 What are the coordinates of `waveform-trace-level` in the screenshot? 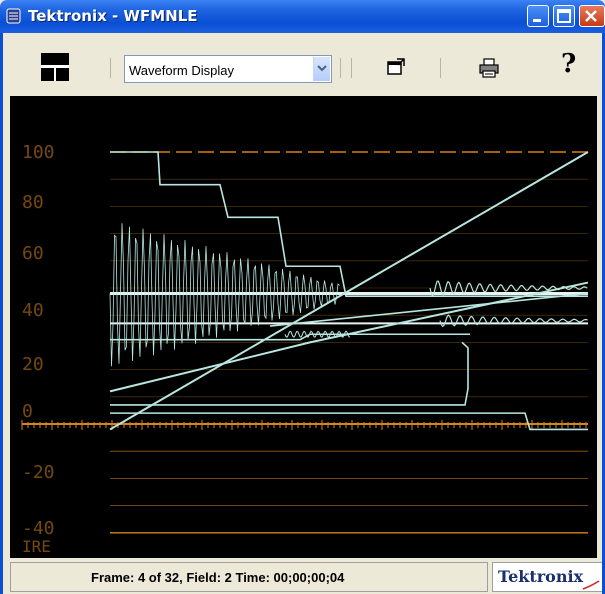 It's located at (290, 337).